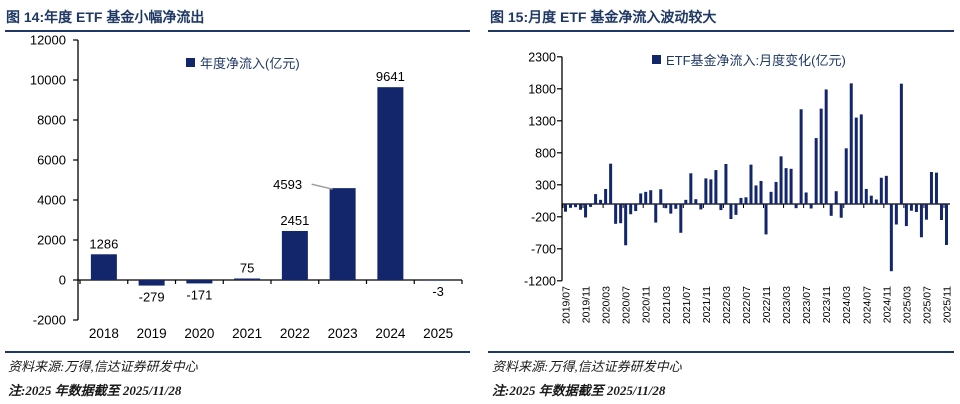  What do you see at coordinates (103, 366) in the screenshot?
I see `figure-14-source-note: 资料来源:万得,信达证券研发中心` at bounding box center [103, 366].